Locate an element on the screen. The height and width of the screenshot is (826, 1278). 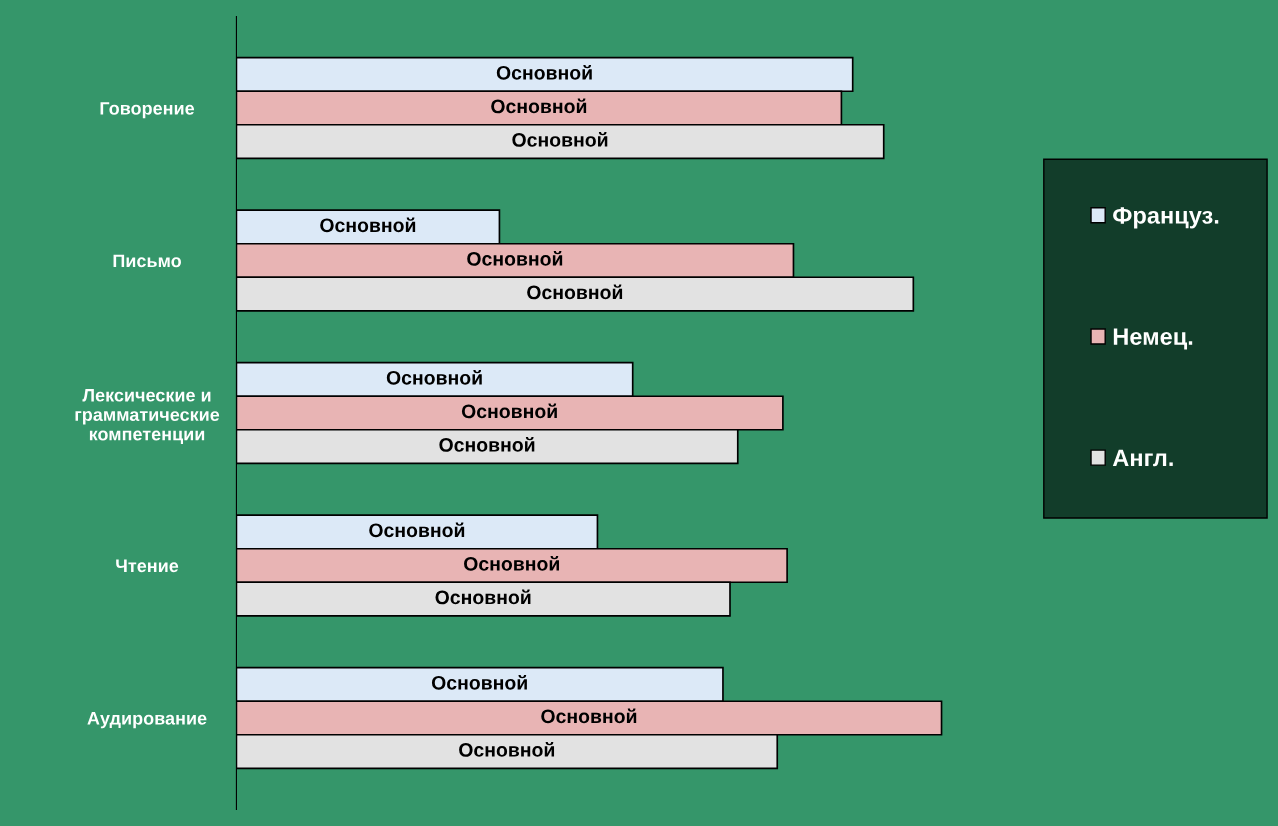
legend-label: Англ. is located at coordinates (1142, 458).